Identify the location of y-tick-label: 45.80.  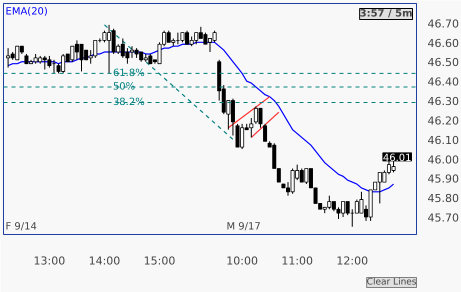
(443, 199).